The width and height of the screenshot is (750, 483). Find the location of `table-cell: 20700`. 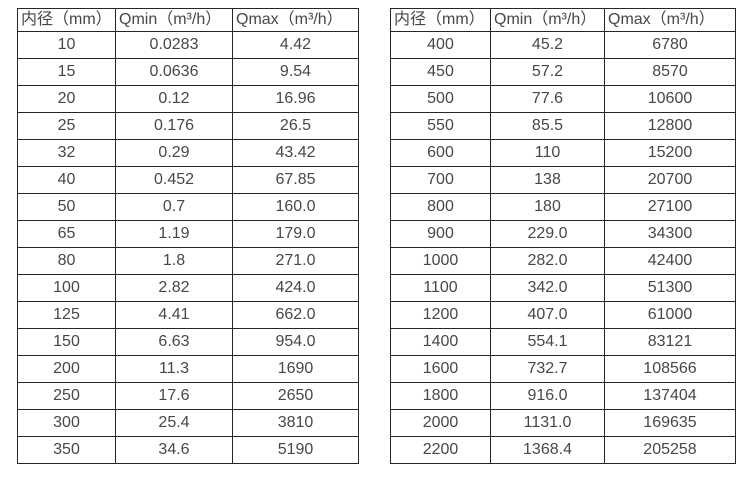

table-cell: 20700 is located at coordinates (670, 180).